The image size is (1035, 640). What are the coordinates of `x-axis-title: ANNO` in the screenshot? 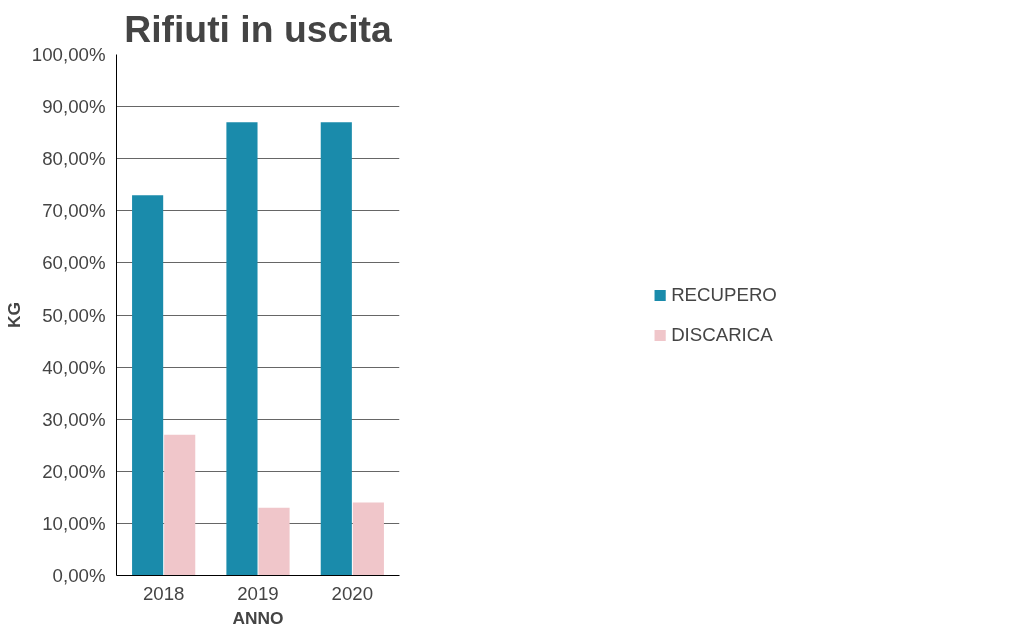 It's located at (258, 617).